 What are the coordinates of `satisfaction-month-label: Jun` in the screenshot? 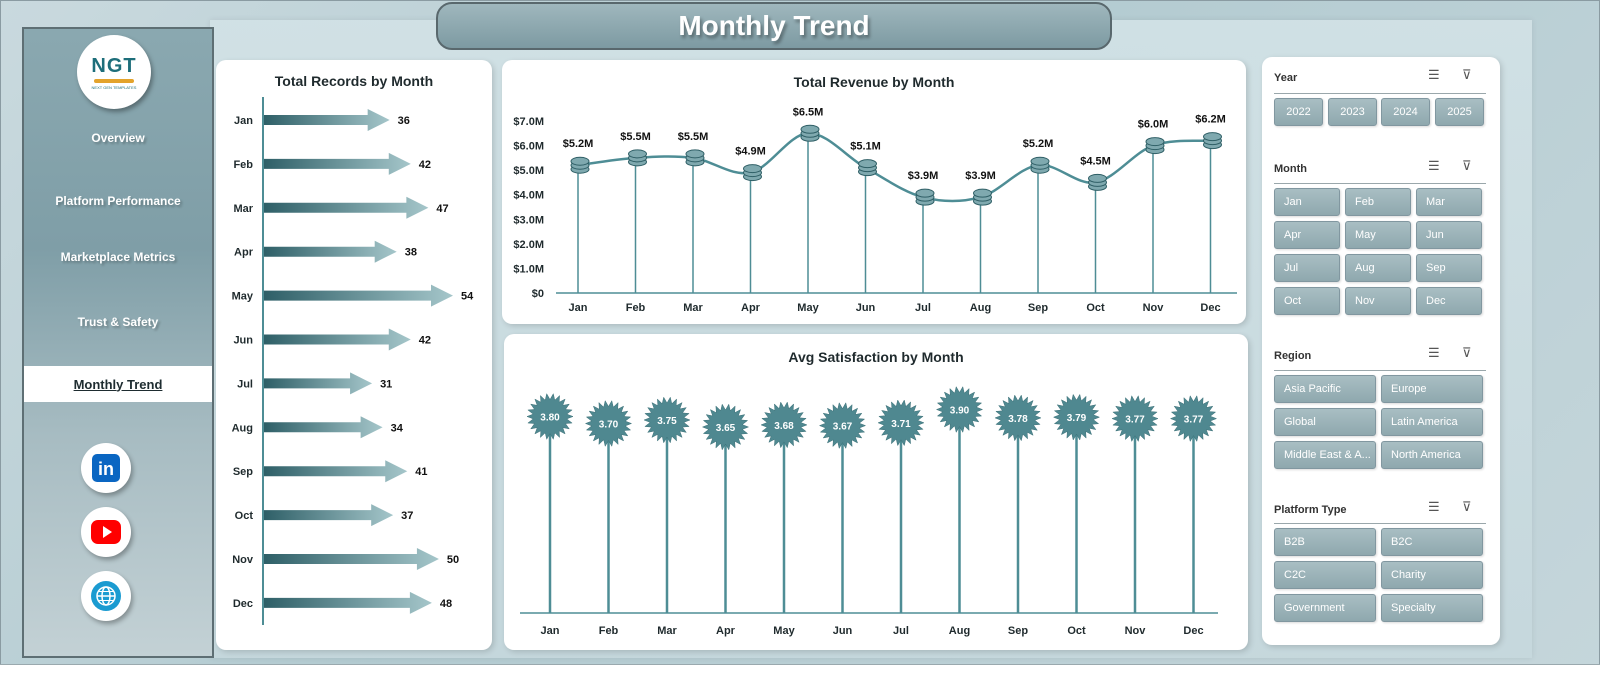 It's located at (843, 631).